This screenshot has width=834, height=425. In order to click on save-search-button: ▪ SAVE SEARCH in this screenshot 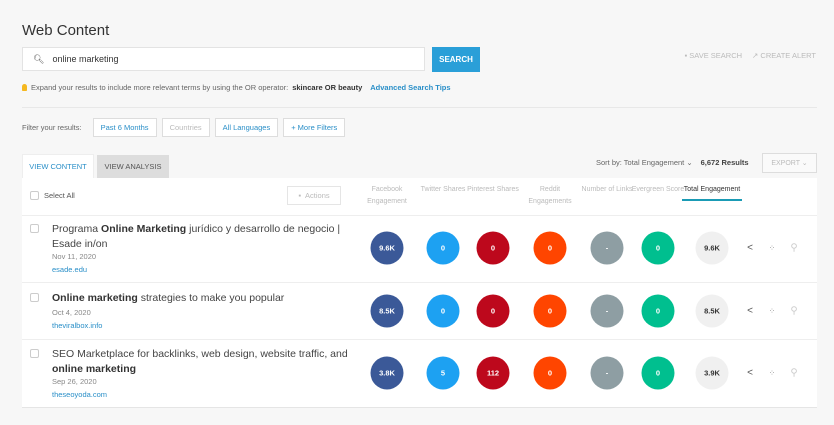, I will do `click(713, 55)`.